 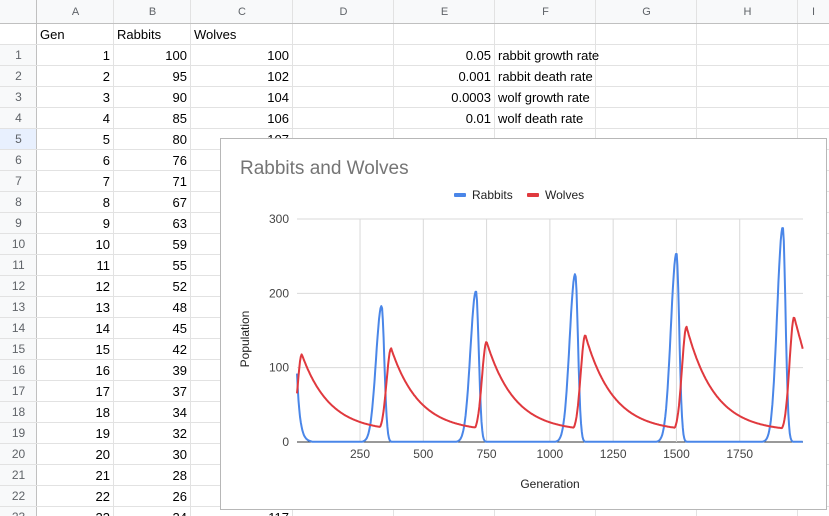 What do you see at coordinates (179, 412) in the screenshot?
I see `cell-rabbits: 34` at bounding box center [179, 412].